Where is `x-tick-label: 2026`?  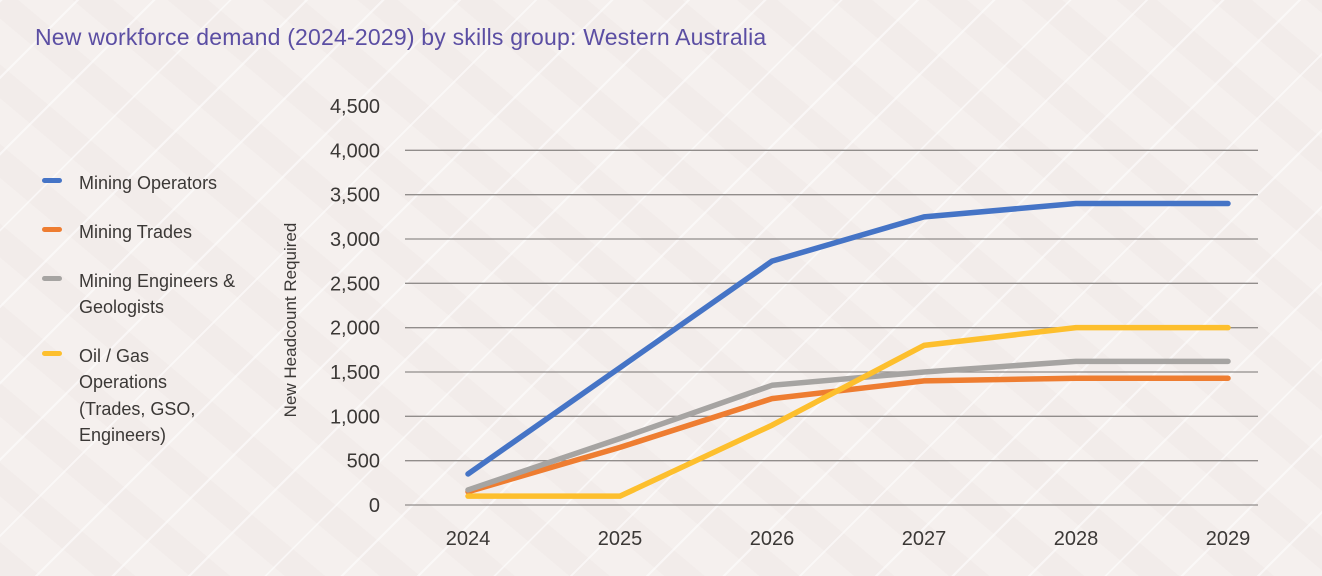
x-tick-label: 2026 is located at coordinates (772, 539).